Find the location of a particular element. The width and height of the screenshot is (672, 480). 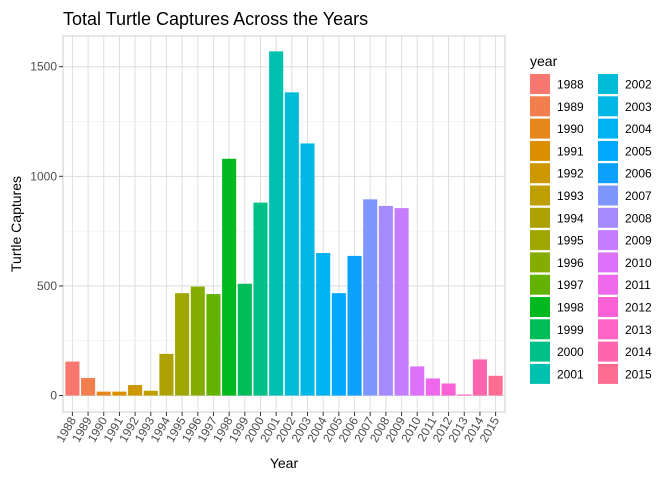

legend-key-2000 is located at coordinates (540, 351).